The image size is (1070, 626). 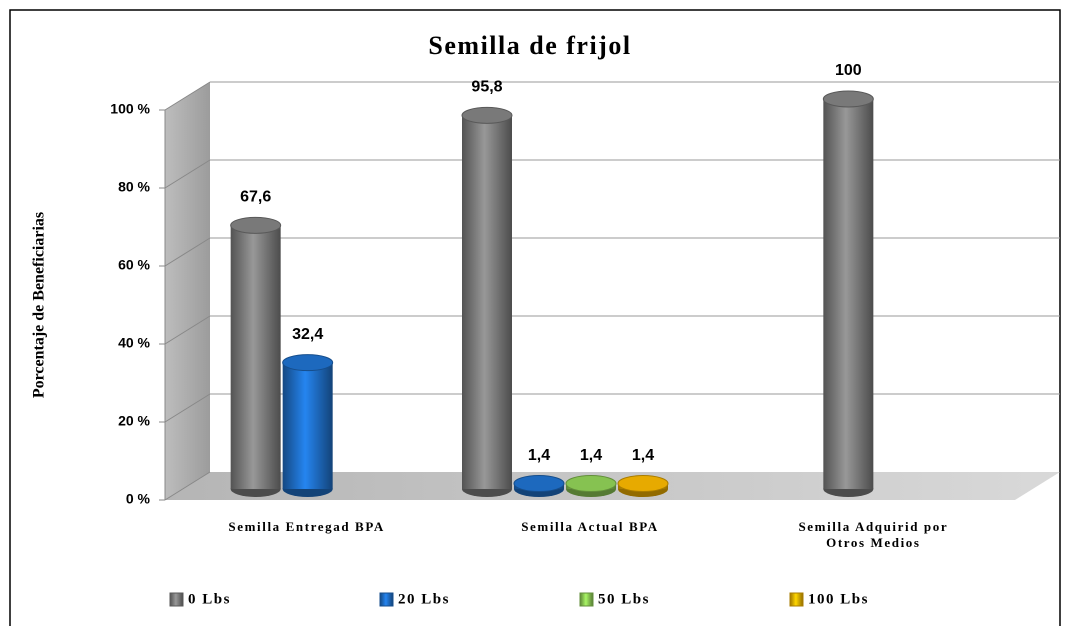 What do you see at coordinates (838, 599) in the screenshot?
I see `legend-label: 100 Lbs` at bounding box center [838, 599].